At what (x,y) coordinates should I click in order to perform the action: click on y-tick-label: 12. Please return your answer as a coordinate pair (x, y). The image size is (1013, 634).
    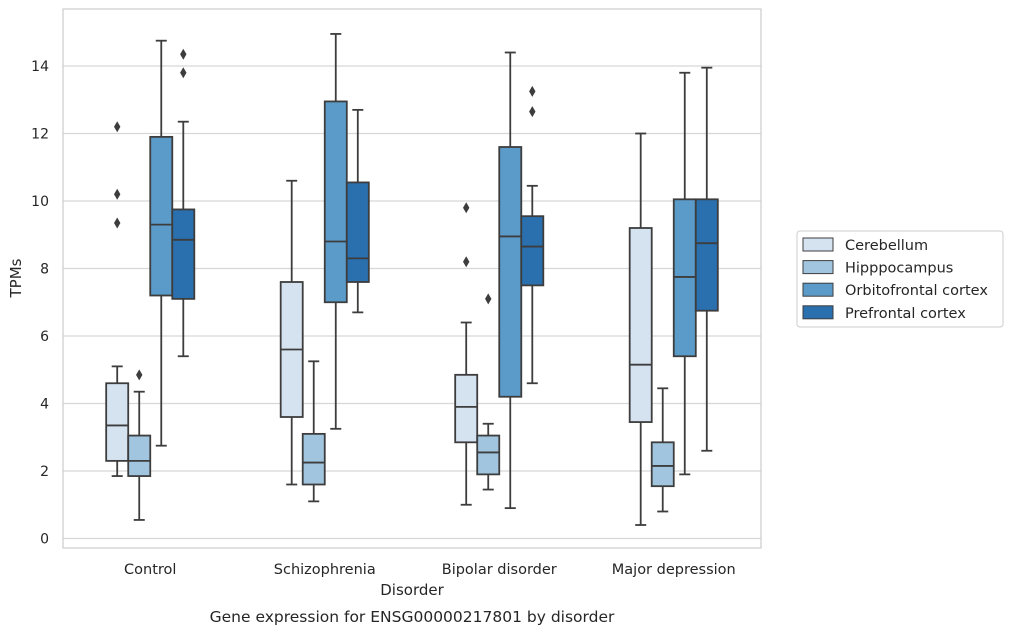
    Looking at the image, I should click on (40, 135).